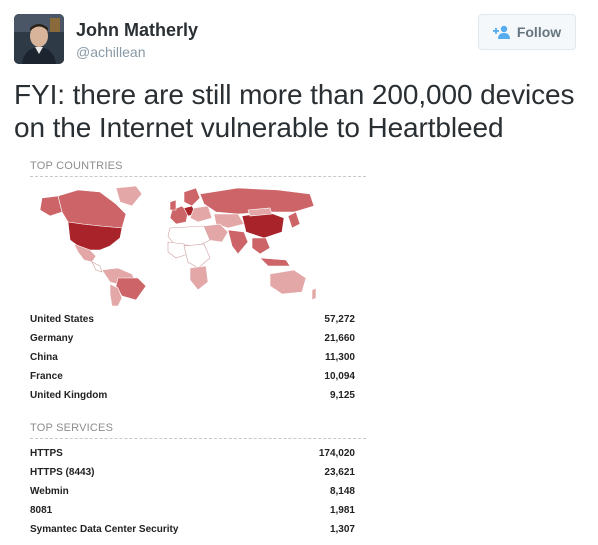 This screenshot has width=598, height=545. I want to click on service-value: 174,020, so click(336, 453).